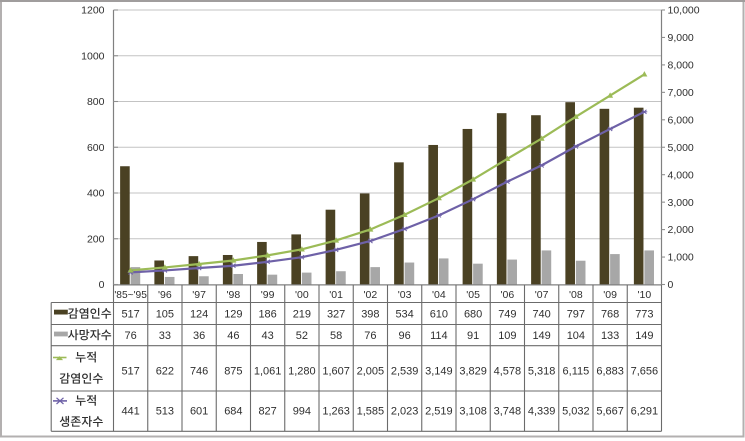 Image resolution: width=745 pixels, height=441 pixels. What do you see at coordinates (645, 295) in the screenshot?
I see `svg-text: '10` at bounding box center [645, 295].